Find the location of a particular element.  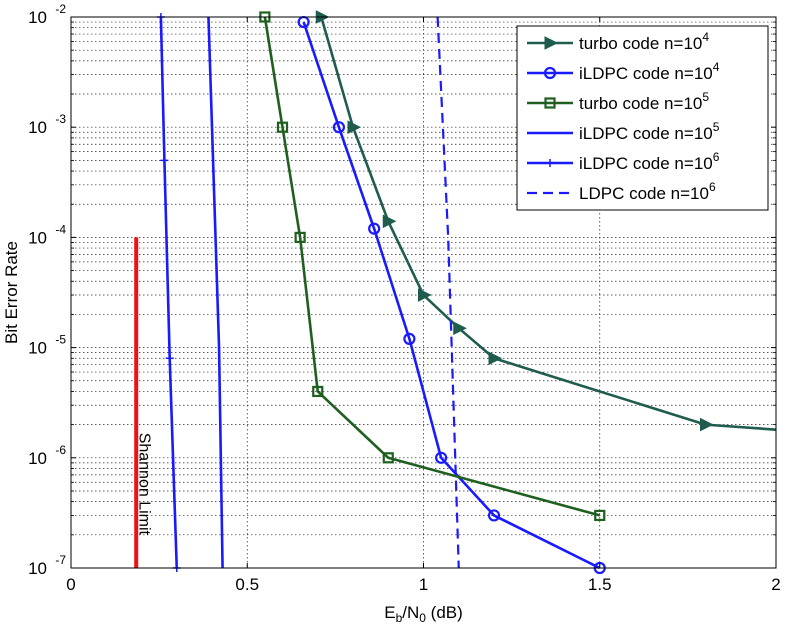

x-axis-label-tail: (dB) is located at coordinates (444, 612).